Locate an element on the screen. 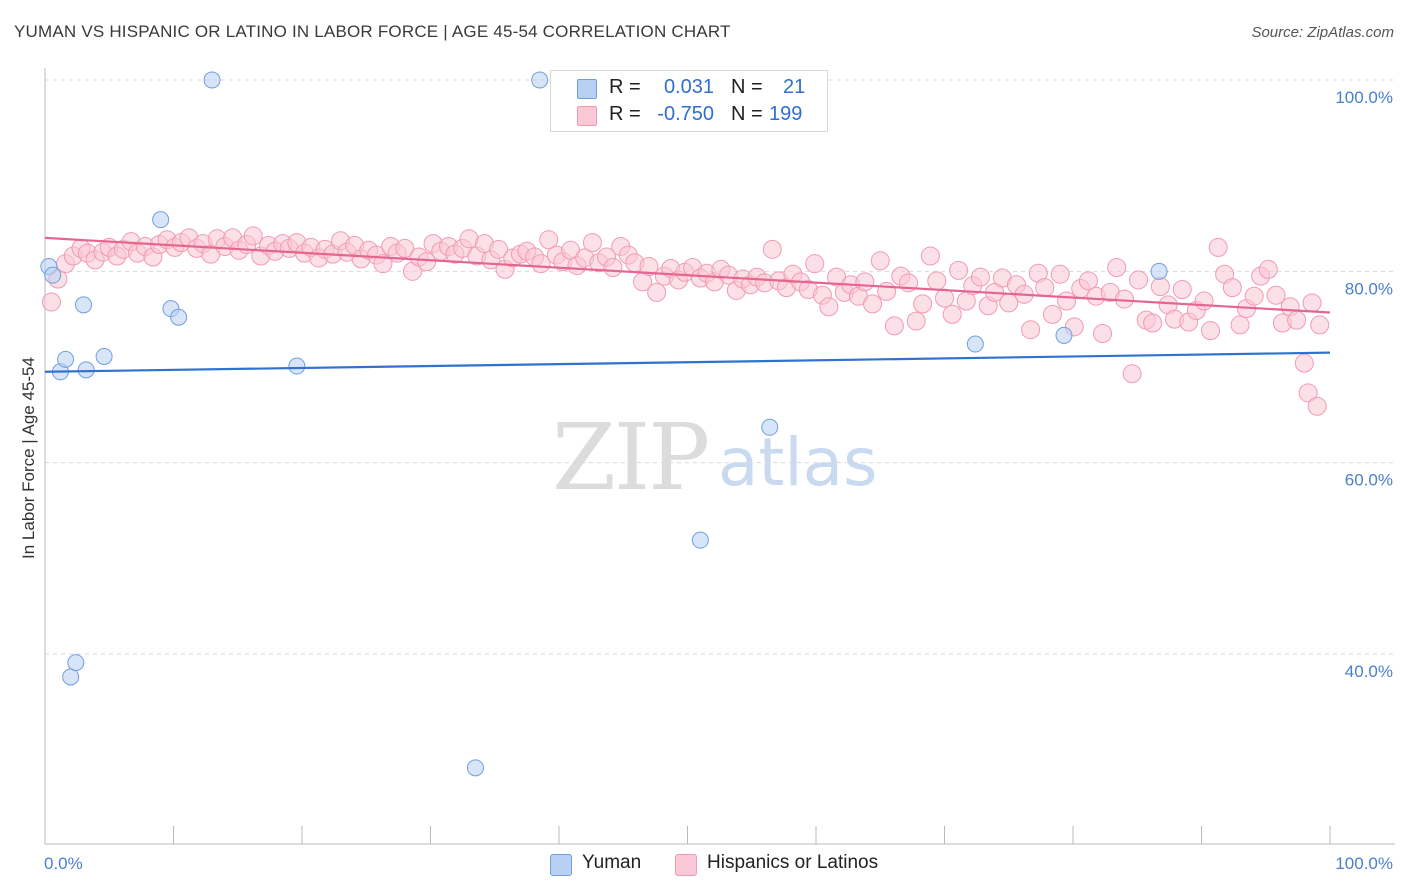 This screenshot has height=892, width=1406. n-value: 21 is located at coordinates (794, 87).